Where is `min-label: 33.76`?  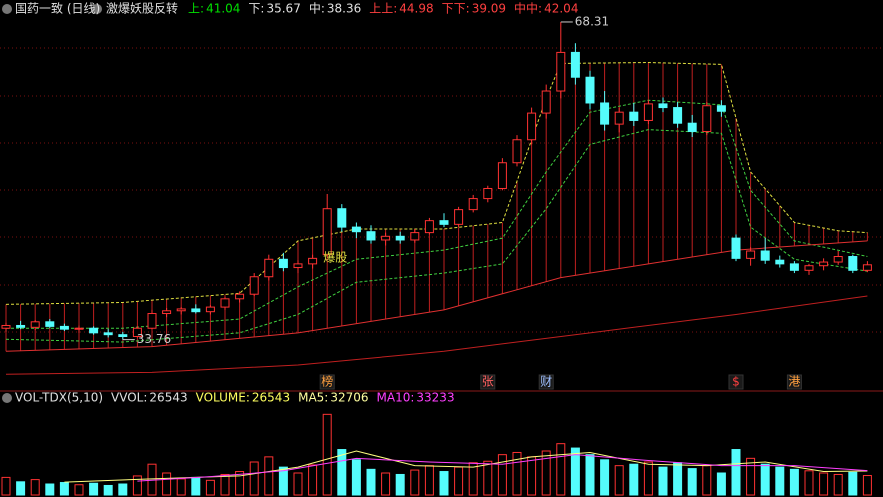
min-label: 33.76 is located at coordinates (154, 339).